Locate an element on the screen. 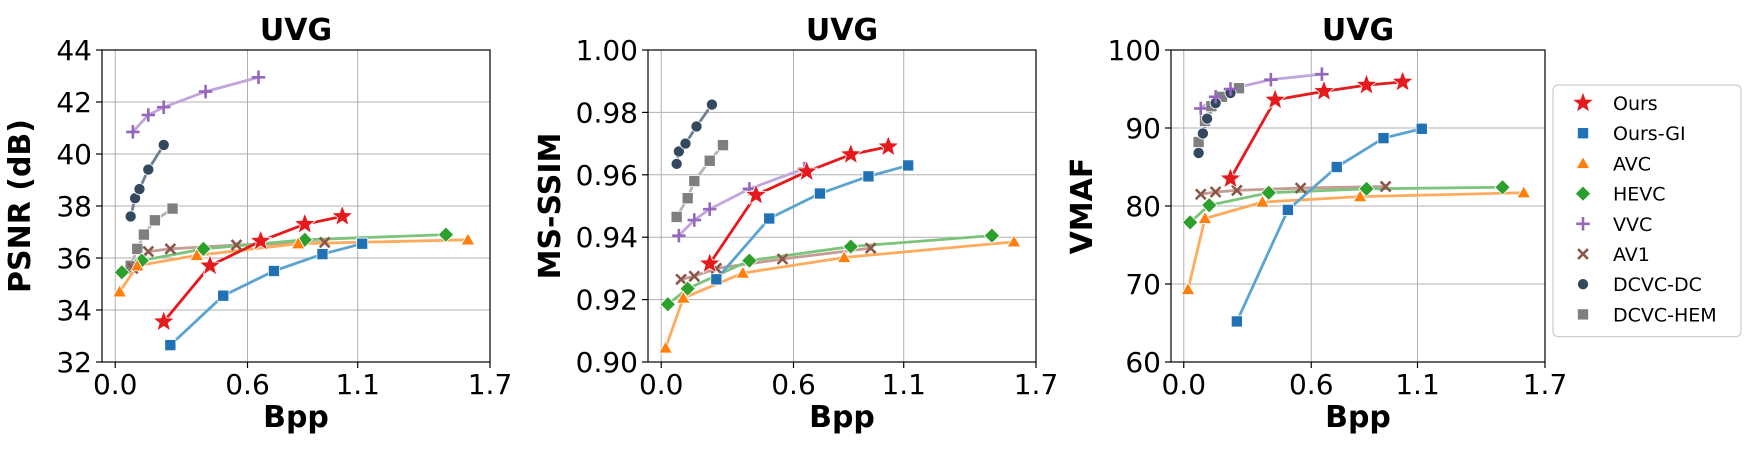 The image size is (1749, 452). y-tick-label: 0.90 is located at coordinates (607, 362).